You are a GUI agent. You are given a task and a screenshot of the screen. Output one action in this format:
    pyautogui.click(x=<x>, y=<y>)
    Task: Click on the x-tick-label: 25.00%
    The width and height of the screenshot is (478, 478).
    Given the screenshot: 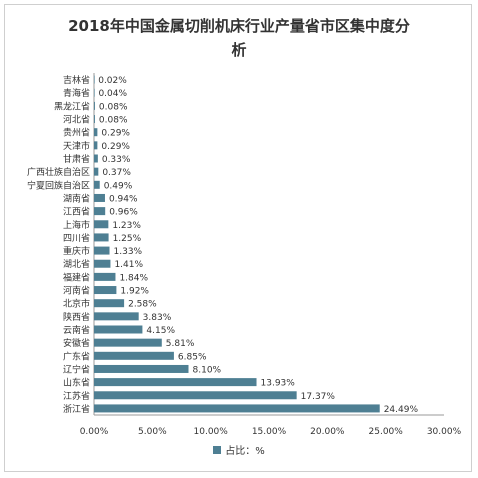 What is the action you would take?
    pyautogui.click(x=386, y=432)
    